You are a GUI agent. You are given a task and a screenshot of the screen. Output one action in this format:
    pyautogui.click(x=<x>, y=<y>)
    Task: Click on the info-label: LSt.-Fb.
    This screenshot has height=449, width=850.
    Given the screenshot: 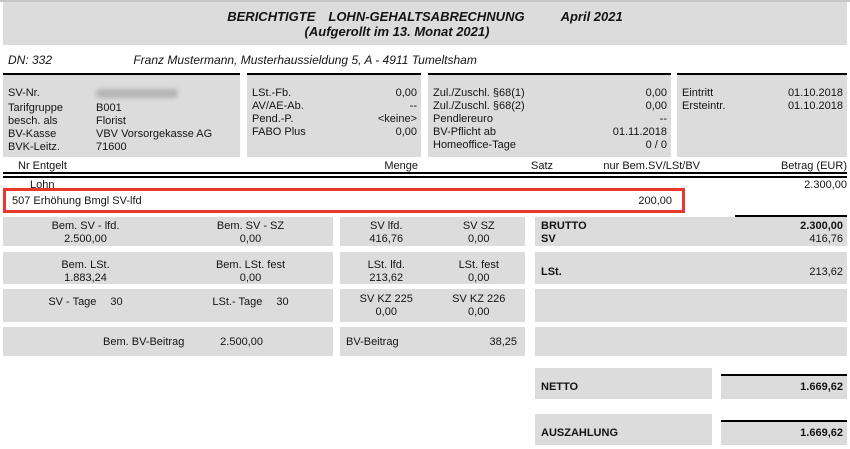 What is the action you would take?
    pyautogui.click(x=272, y=93)
    